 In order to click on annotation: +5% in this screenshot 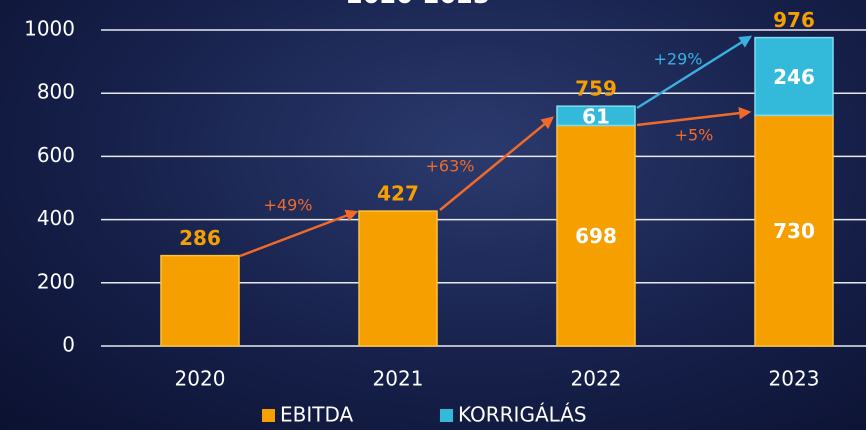, I will do `click(694, 135)`.